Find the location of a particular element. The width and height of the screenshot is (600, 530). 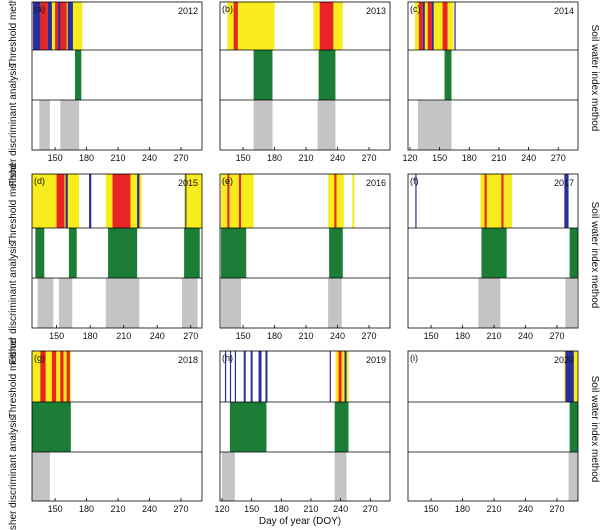

panel-year: 2018 is located at coordinates (188, 360).